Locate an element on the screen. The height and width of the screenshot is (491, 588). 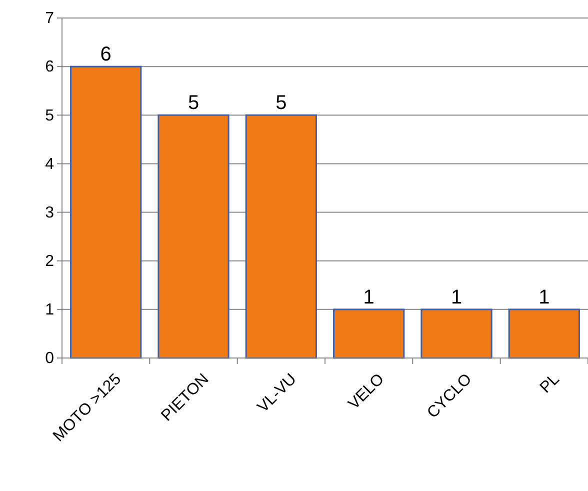
y-tick-label: 2 is located at coordinates (49, 261).